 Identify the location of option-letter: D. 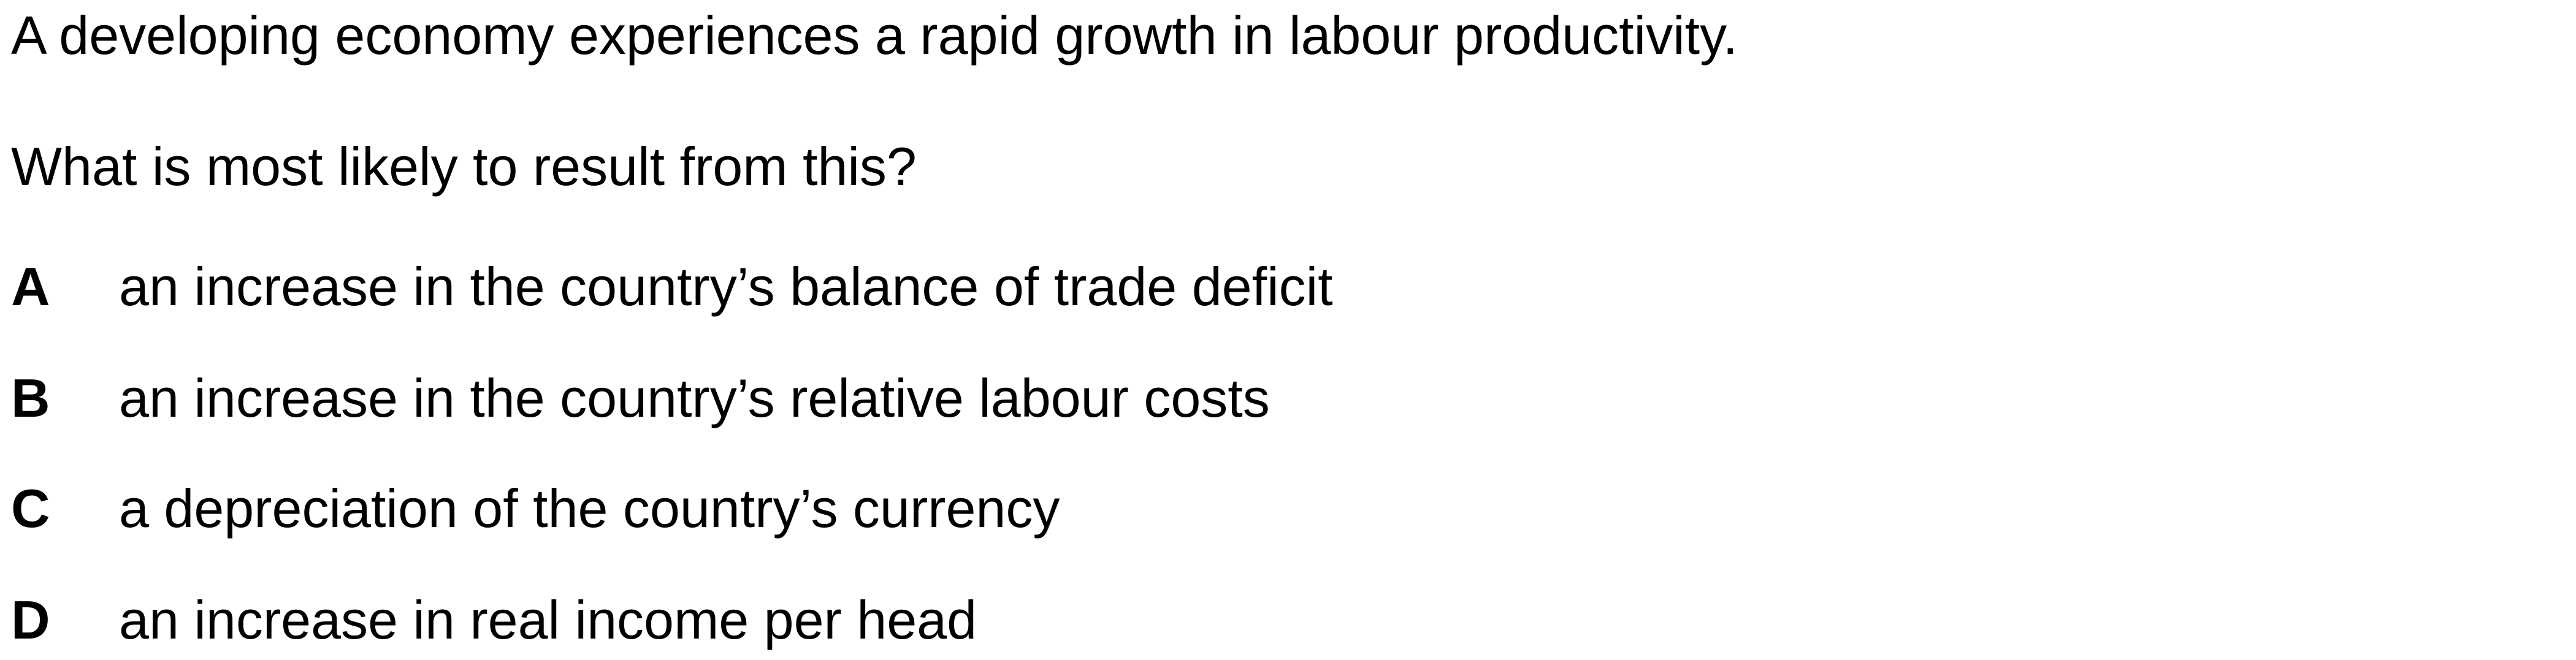
(30, 620).